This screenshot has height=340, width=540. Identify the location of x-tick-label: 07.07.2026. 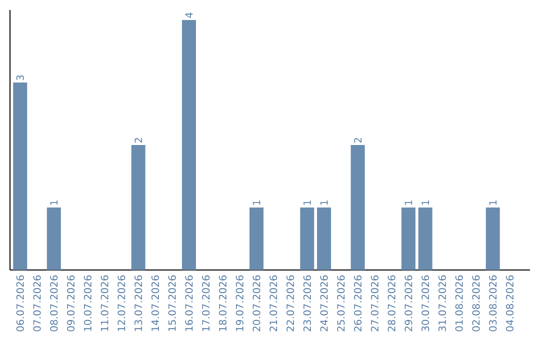
(37, 303).